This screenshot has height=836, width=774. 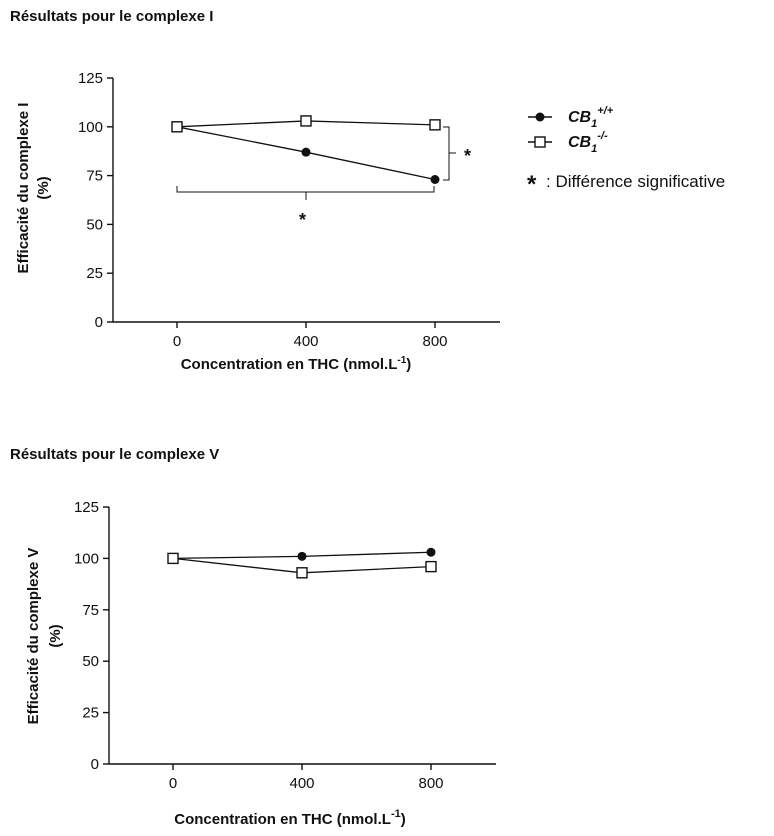 I want to click on significance-note: : Différence significative, so click(x=635, y=181).